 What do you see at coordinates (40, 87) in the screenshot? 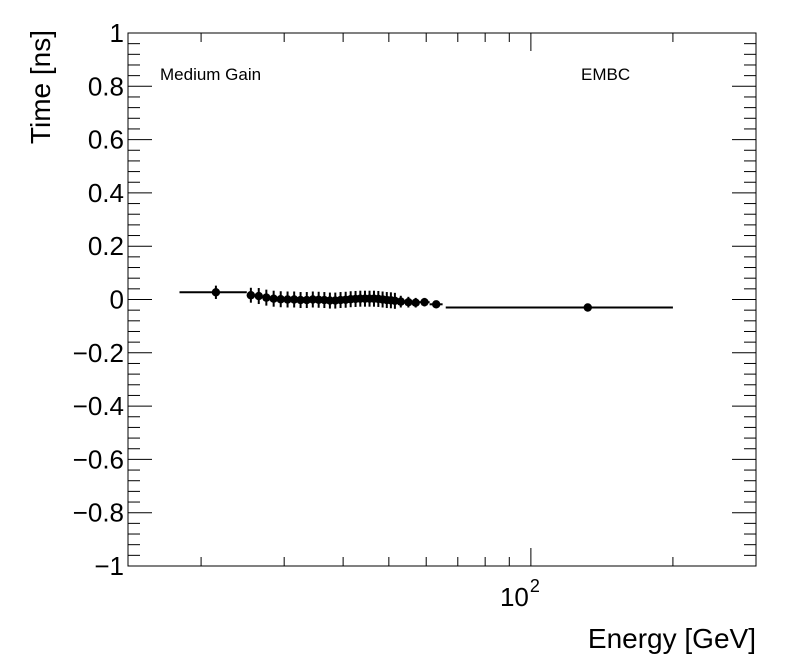
I see `y-axis-title: Time [ns]` at bounding box center [40, 87].